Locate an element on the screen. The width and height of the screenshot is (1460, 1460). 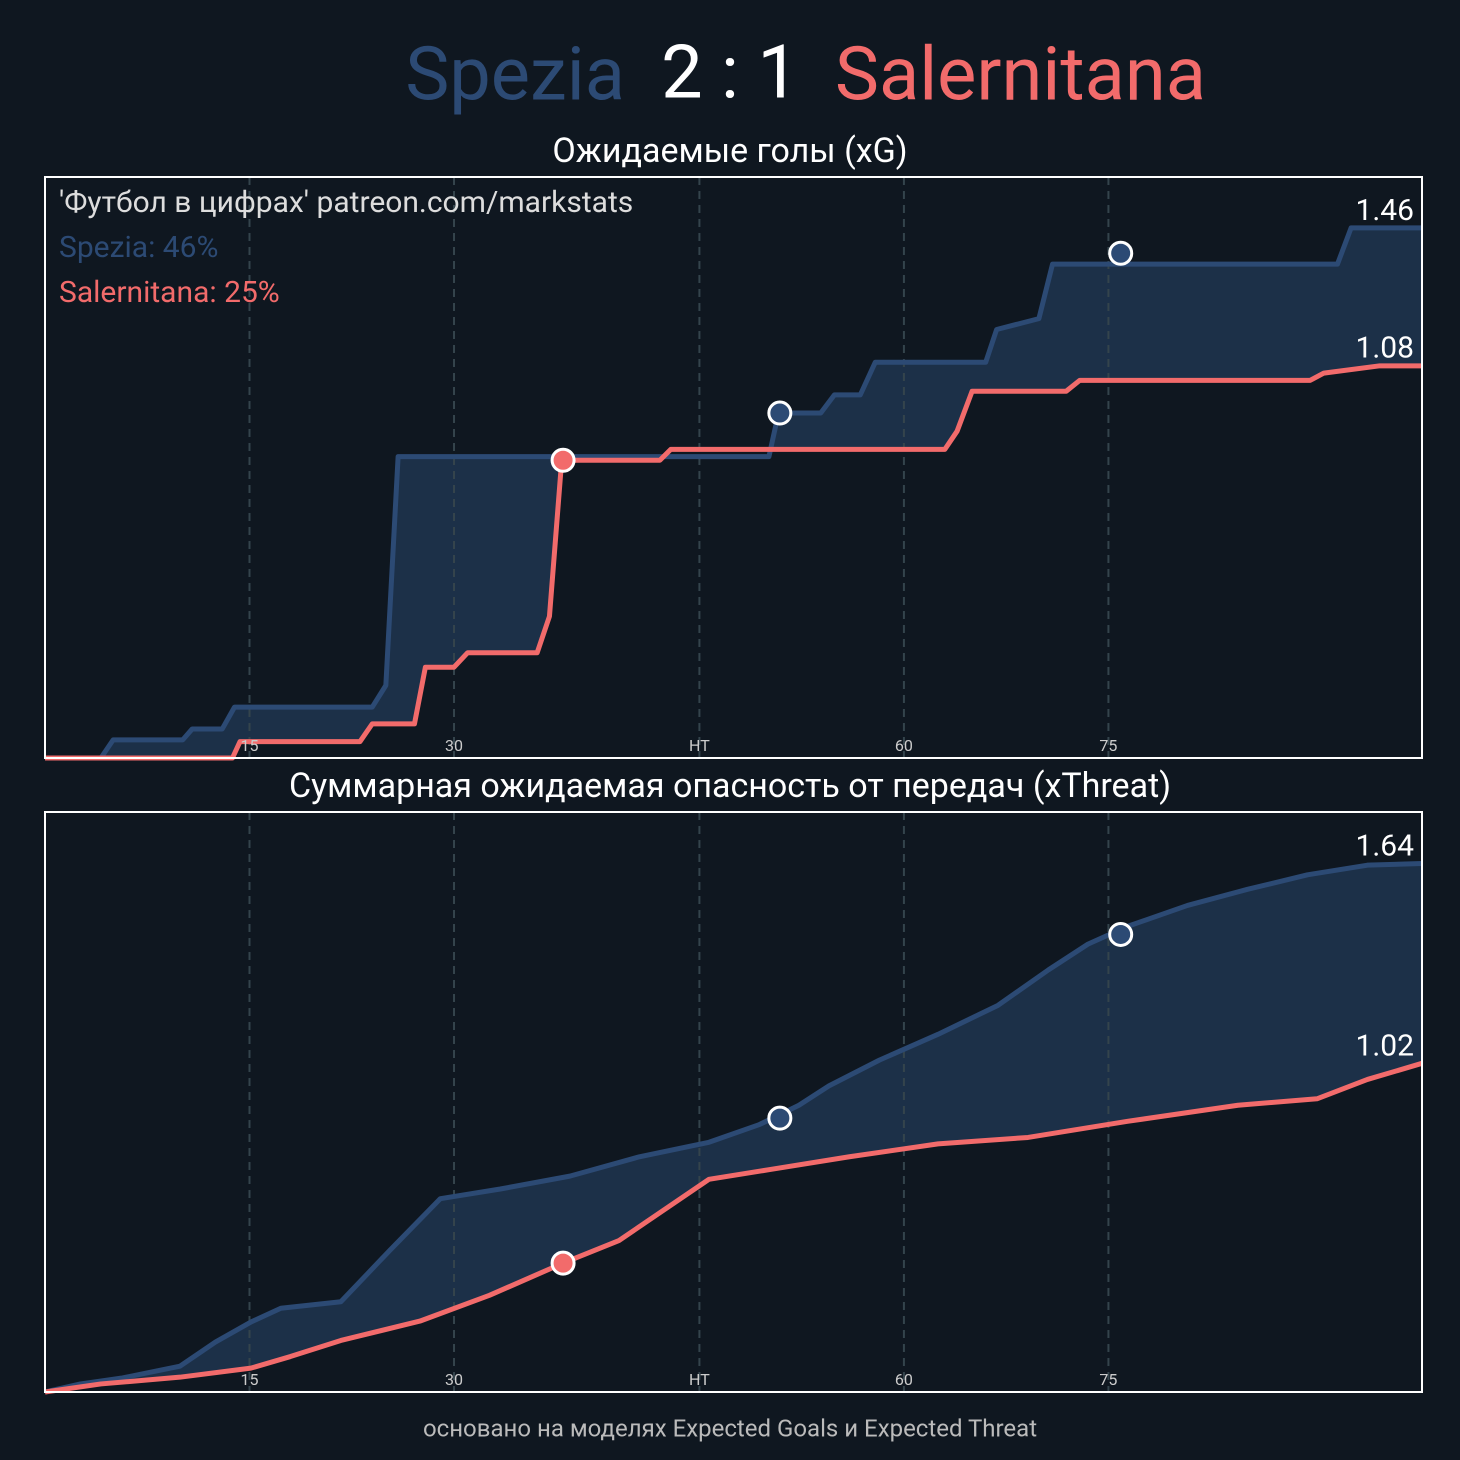
end-value-label: 1.08 is located at coordinates (1385, 348).